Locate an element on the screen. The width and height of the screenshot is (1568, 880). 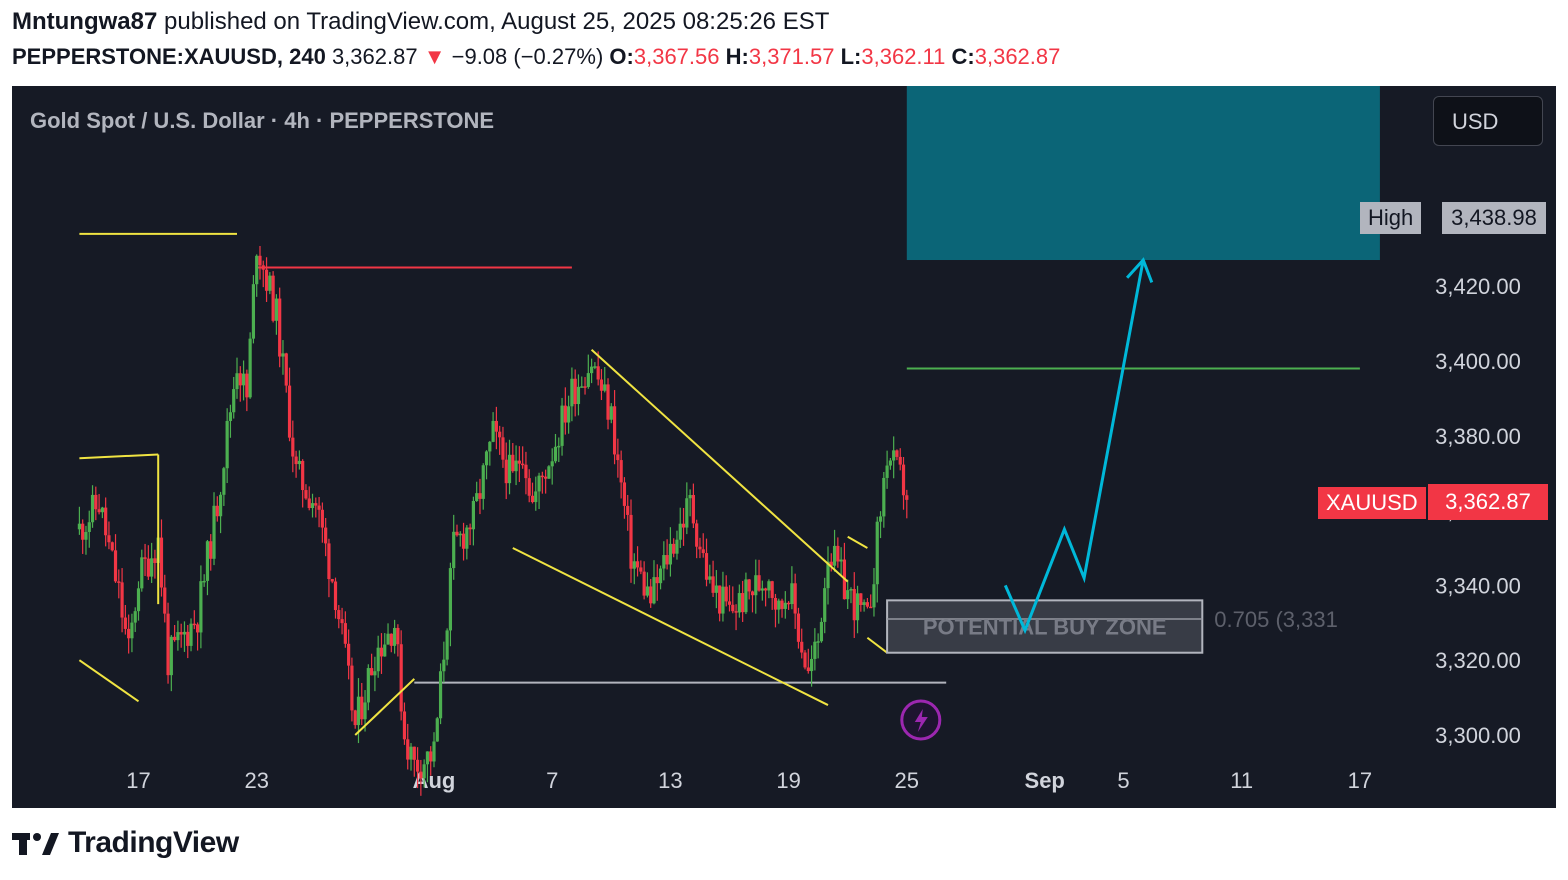
pattern-line-falling-wedge-lower is located at coordinates (670, 626).